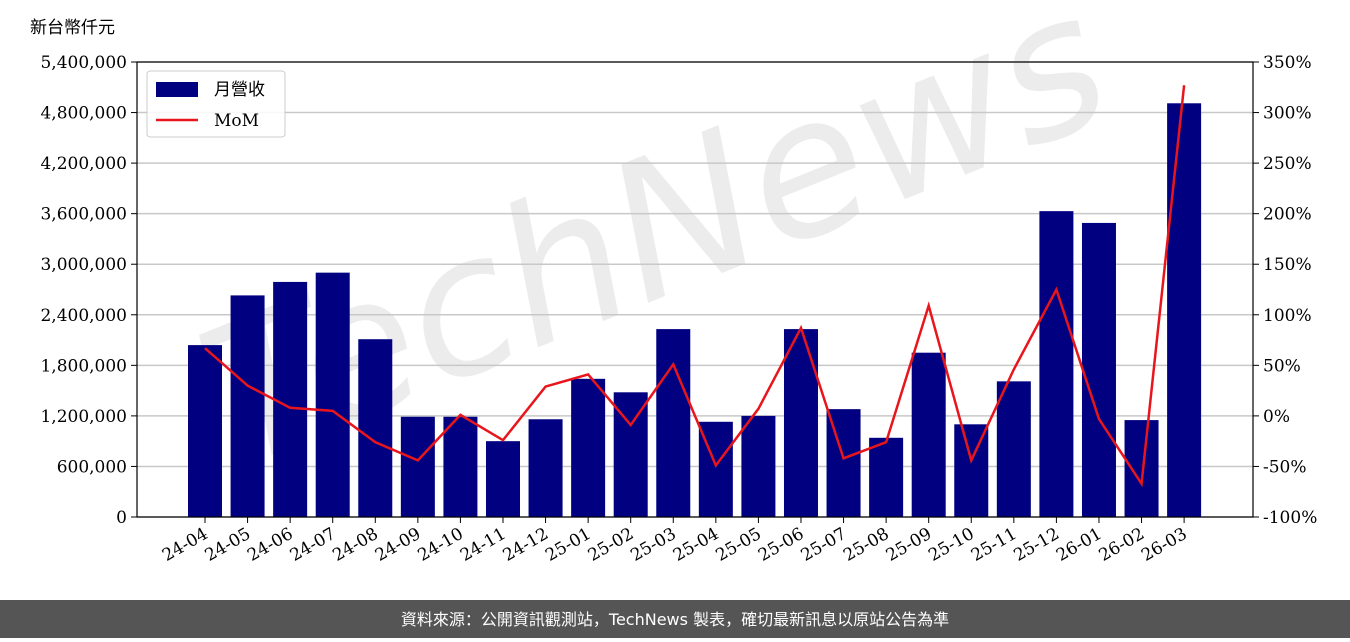  I want to click on x-tick-label: 25-04, so click(696, 545).